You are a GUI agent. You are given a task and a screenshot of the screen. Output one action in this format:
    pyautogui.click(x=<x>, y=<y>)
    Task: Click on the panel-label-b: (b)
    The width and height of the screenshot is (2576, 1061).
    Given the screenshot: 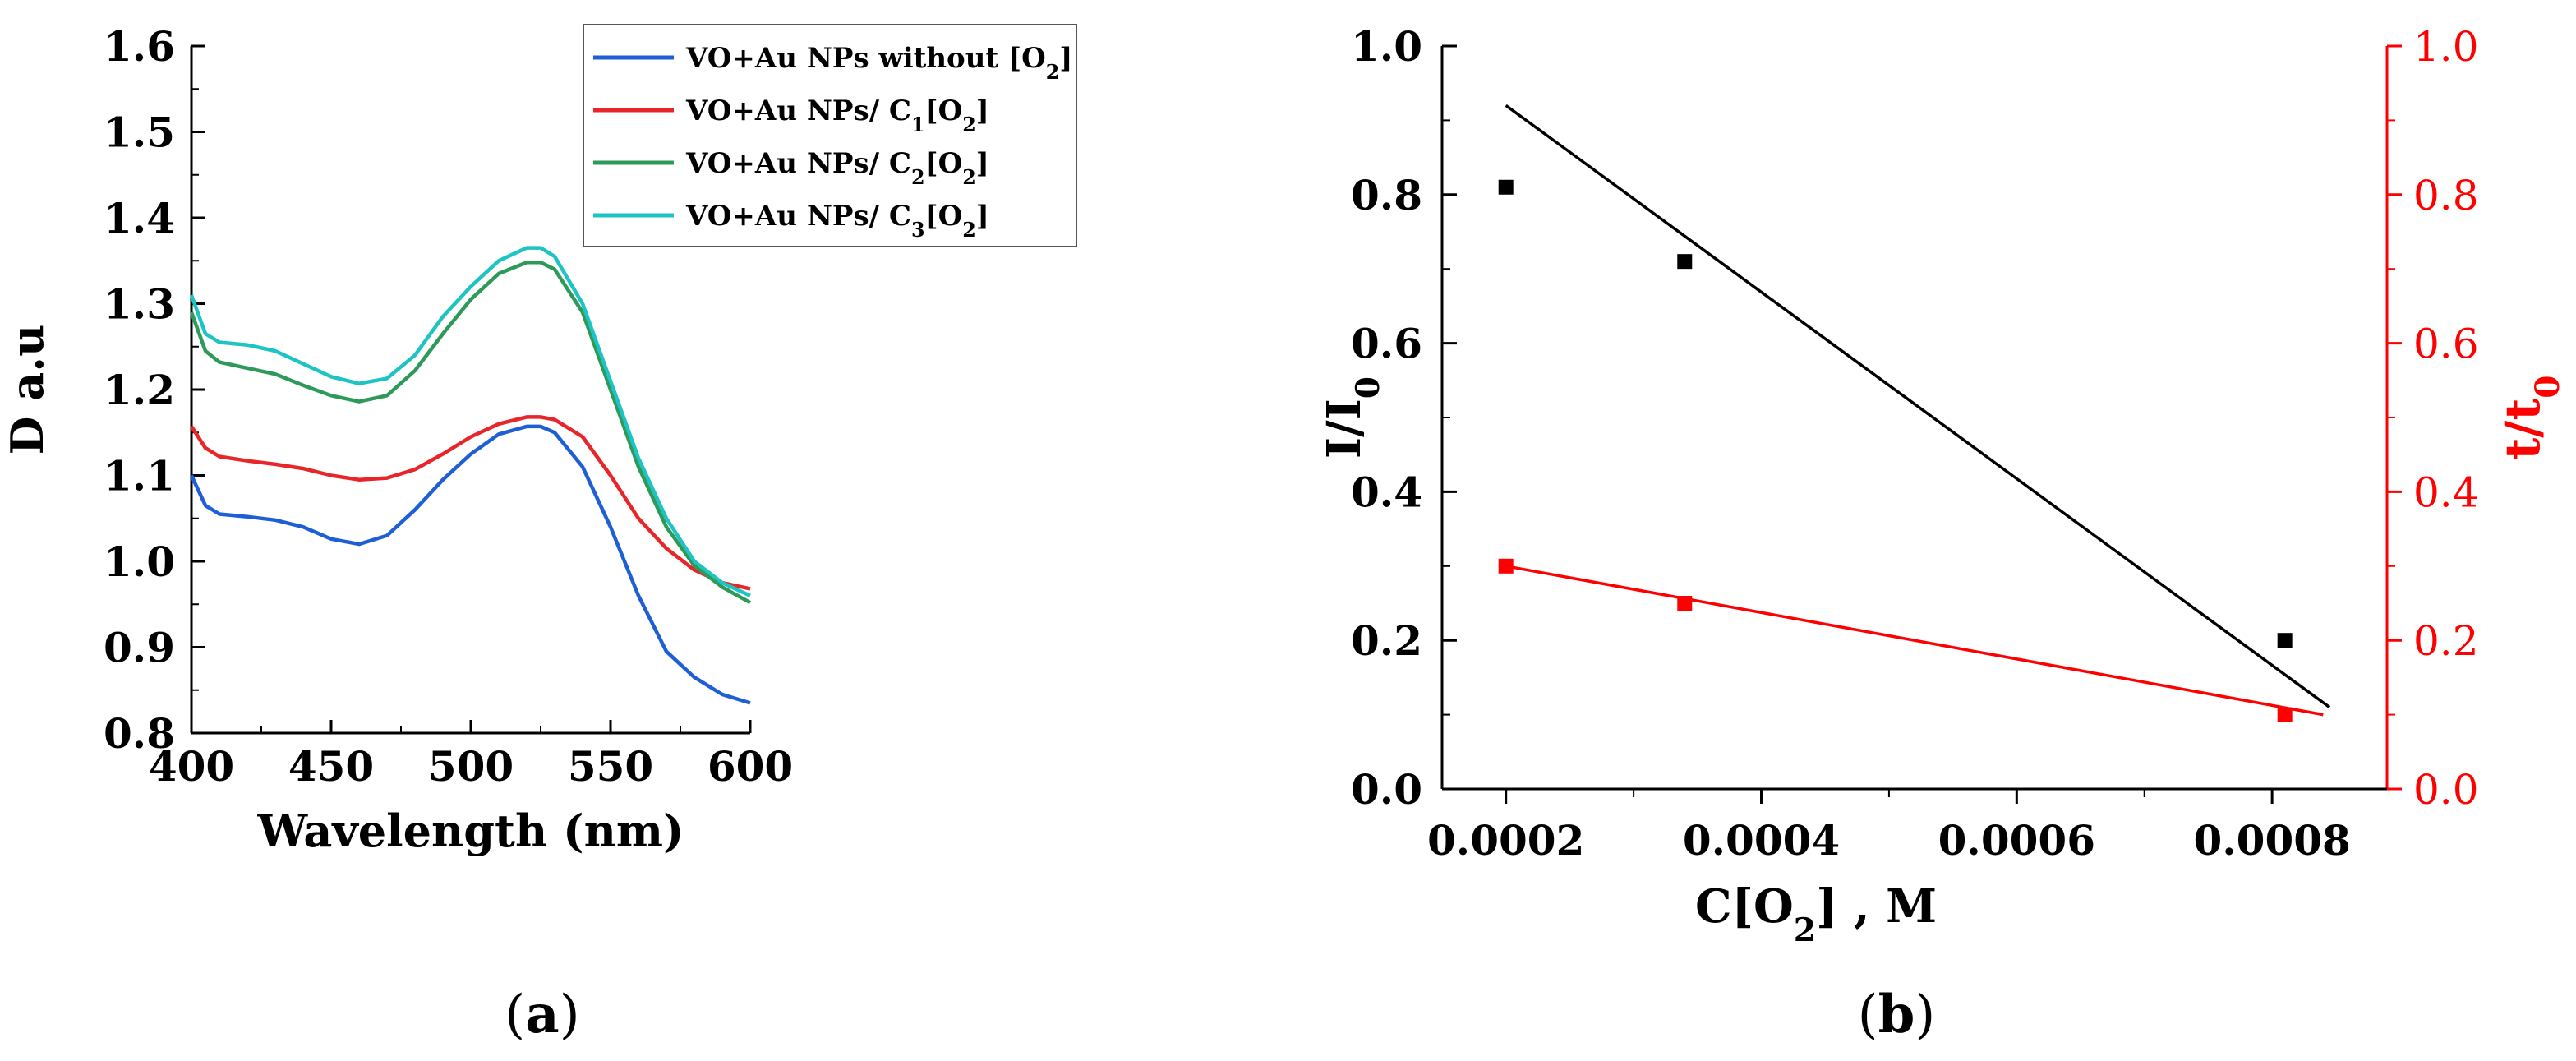 What is the action you would take?
    pyautogui.click(x=1897, y=1015)
    